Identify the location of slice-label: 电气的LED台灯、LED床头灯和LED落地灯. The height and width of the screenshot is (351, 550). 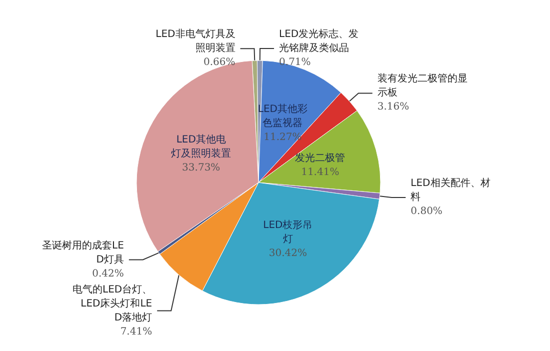
(112, 303).